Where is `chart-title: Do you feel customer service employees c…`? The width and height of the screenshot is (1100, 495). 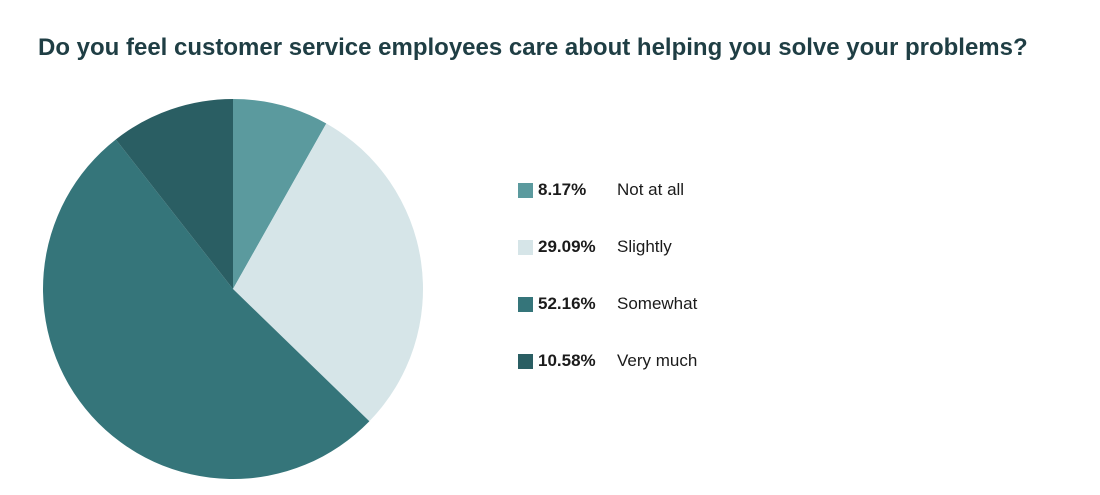 chart-title: Do you feel customer service employees c… is located at coordinates (533, 47).